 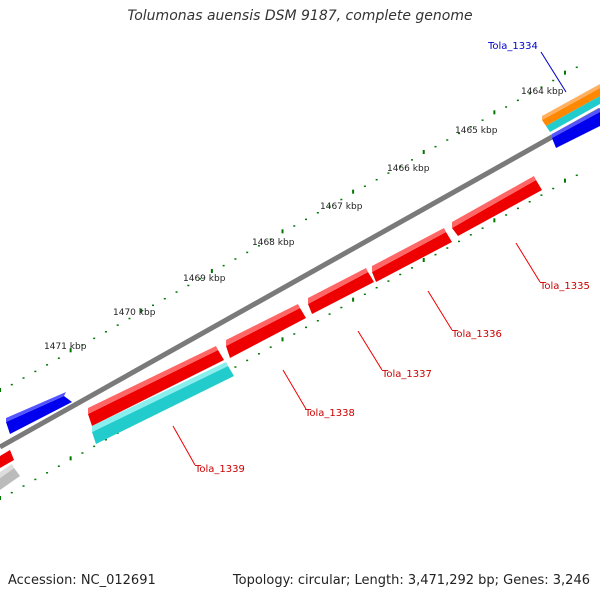 I want to click on tick-label-1465: 1465 kbp, so click(x=476, y=131).